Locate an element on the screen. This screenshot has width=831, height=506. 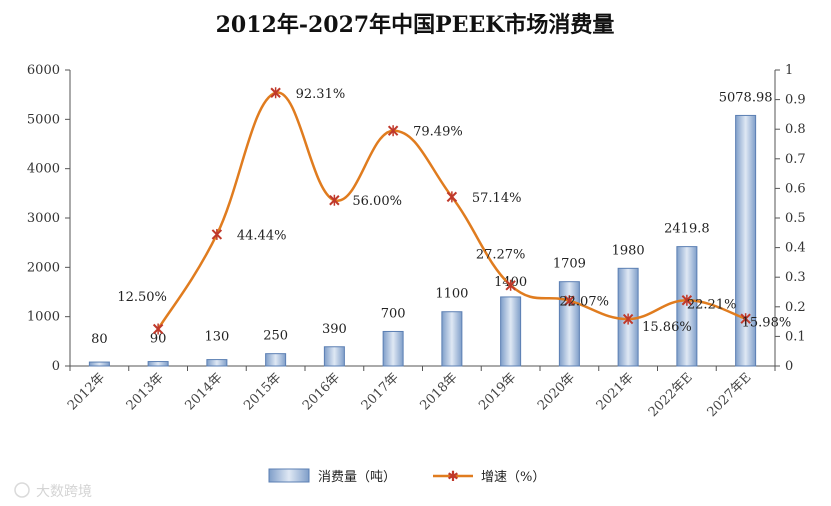
growth-value-label: 79.49% is located at coordinates (438, 132).